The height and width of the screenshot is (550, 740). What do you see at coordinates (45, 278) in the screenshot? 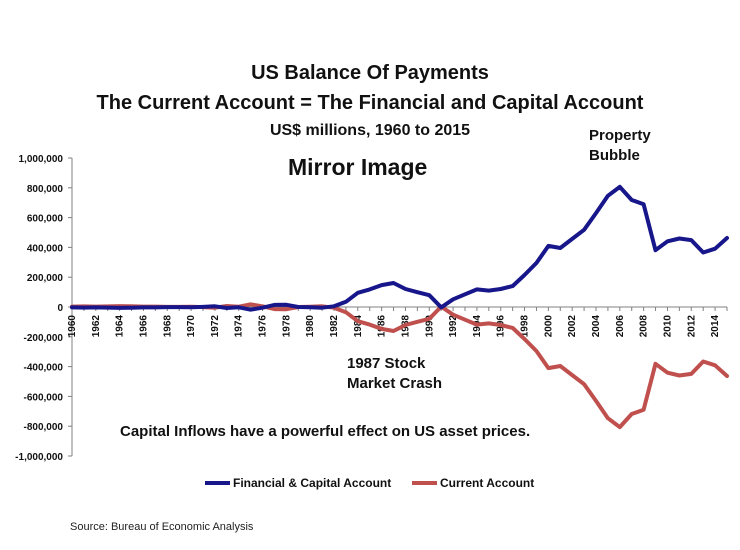
I see `y-tick-label: 200,000` at bounding box center [45, 278].